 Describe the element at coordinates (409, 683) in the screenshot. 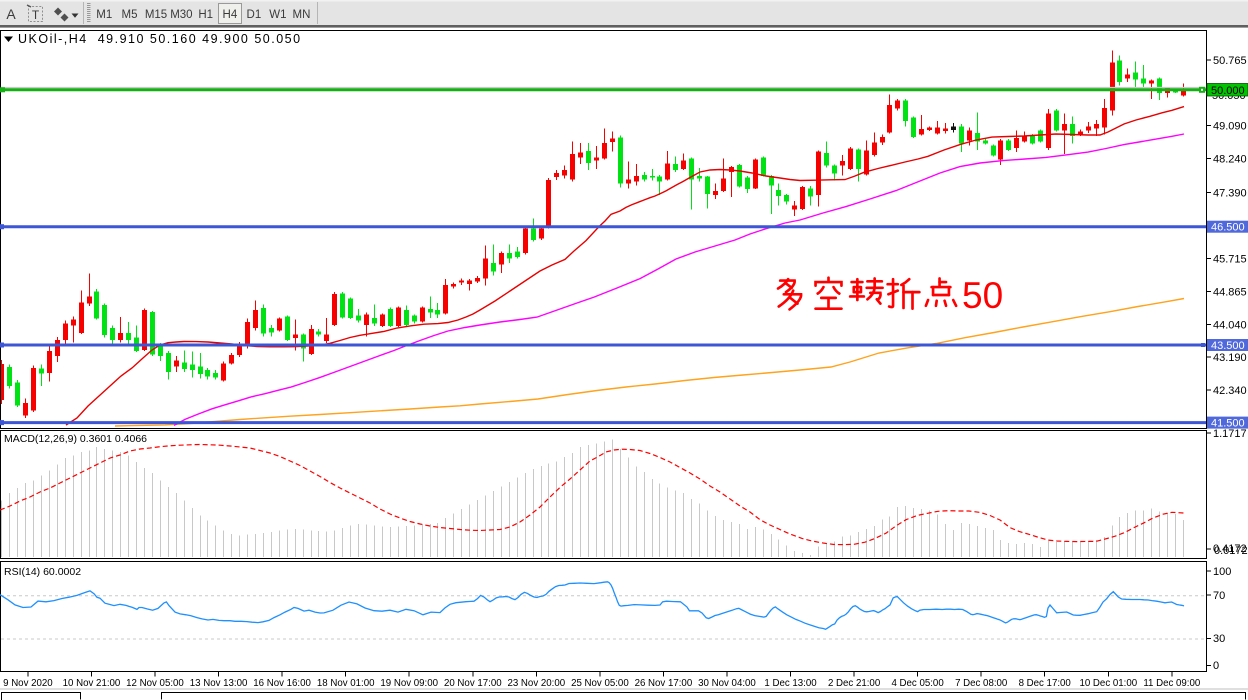

I see `svg-text: 19 Nov 09:00` at that location.